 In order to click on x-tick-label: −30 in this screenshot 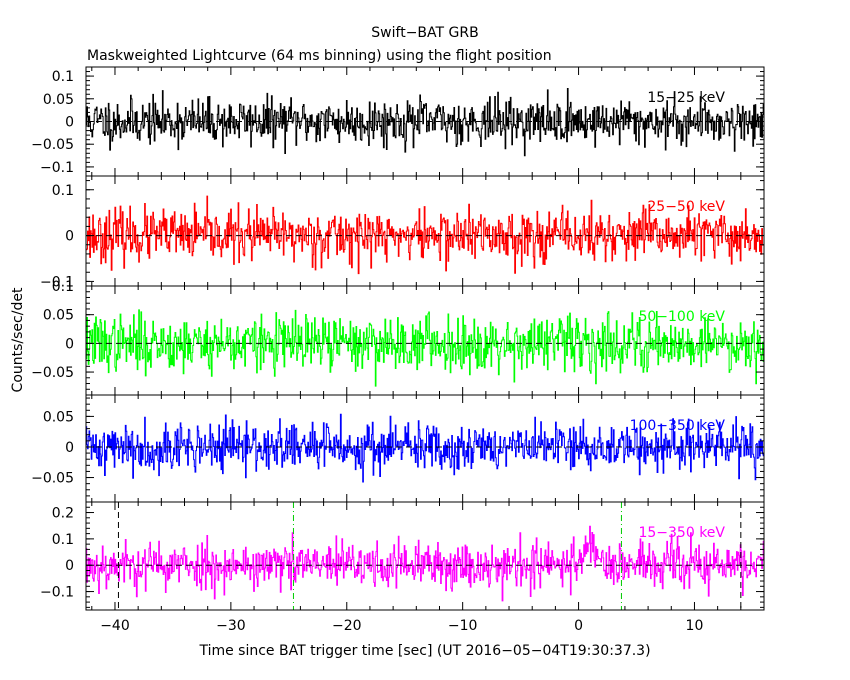, I will do `click(231, 626)`.